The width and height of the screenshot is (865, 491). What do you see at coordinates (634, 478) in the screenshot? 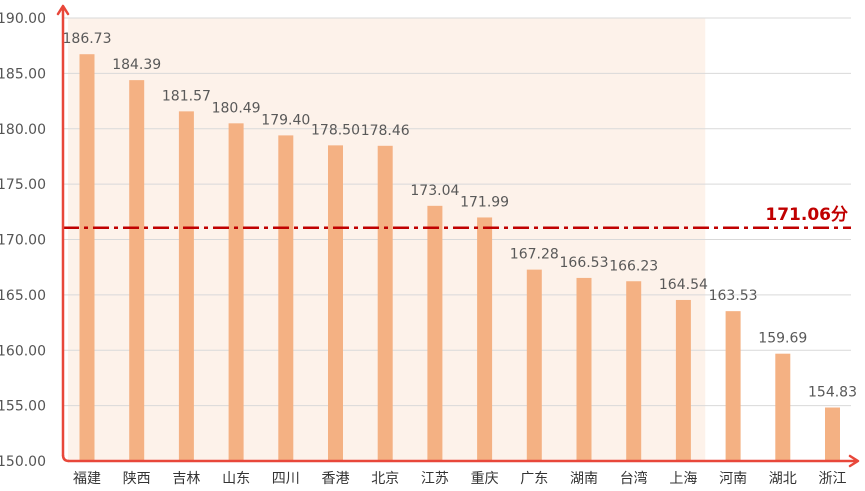
I see `x-tick-label: 台湾` at bounding box center [634, 478].